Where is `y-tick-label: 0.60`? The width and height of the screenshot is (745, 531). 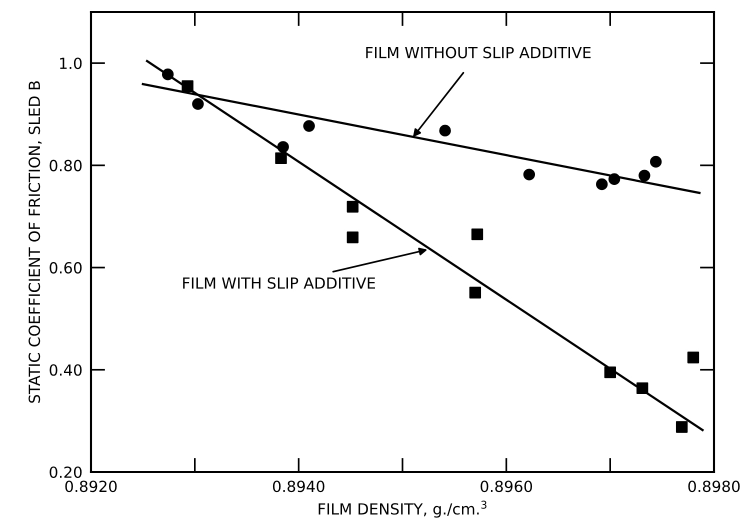
y-tick-label: 0.60 is located at coordinates (66, 268).